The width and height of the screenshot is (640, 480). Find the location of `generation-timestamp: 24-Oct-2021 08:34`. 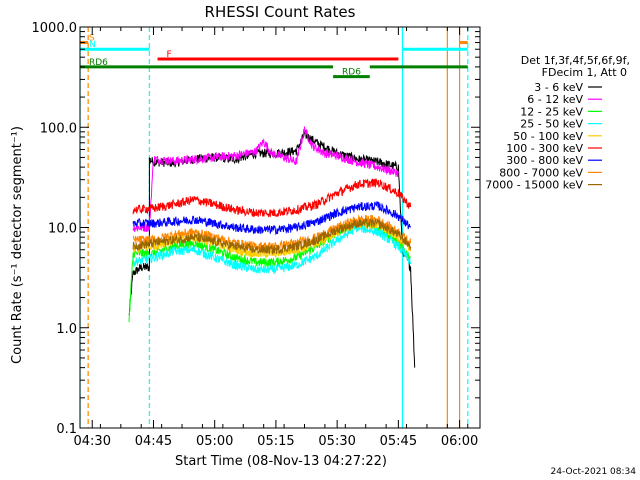

generation-timestamp: 24-Oct-2021 08:34 is located at coordinates (594, 472).